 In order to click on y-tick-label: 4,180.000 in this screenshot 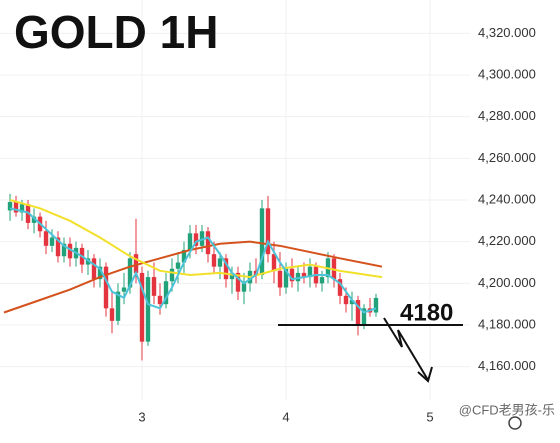, I will do `click(507, 323)`.